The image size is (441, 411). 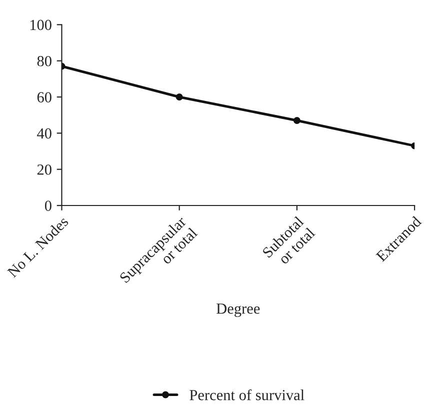 I want to click on legend-label: Percent of survival, so click(x=247, y=394).